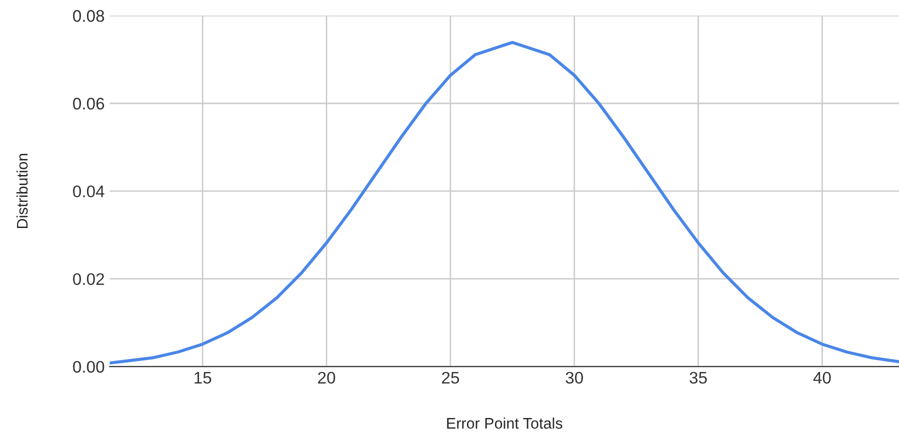  I want to click on x-tick-label: 30, so click(574, 378).